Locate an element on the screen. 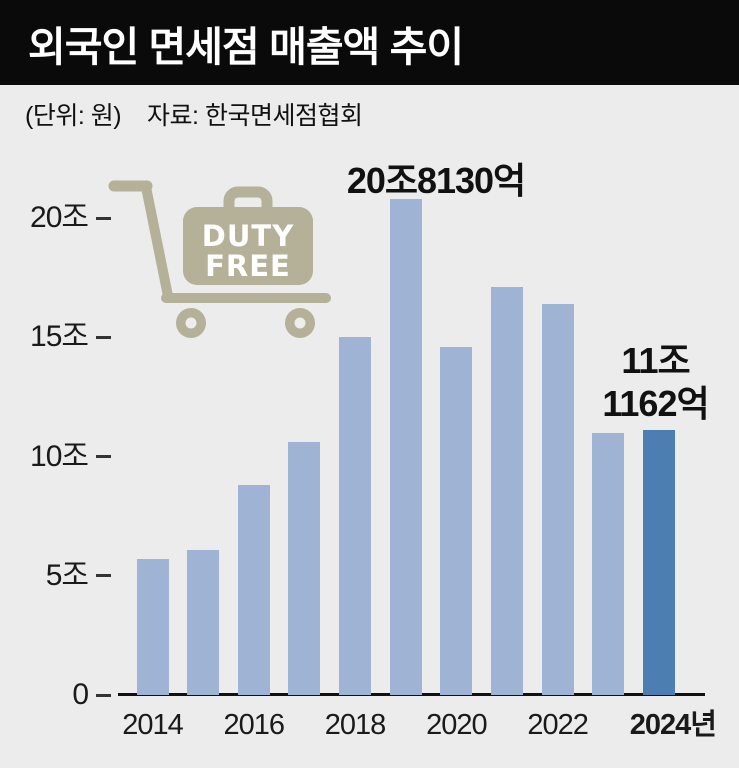  unit-label: (단위: 원) is located at coordinates (73, 116).